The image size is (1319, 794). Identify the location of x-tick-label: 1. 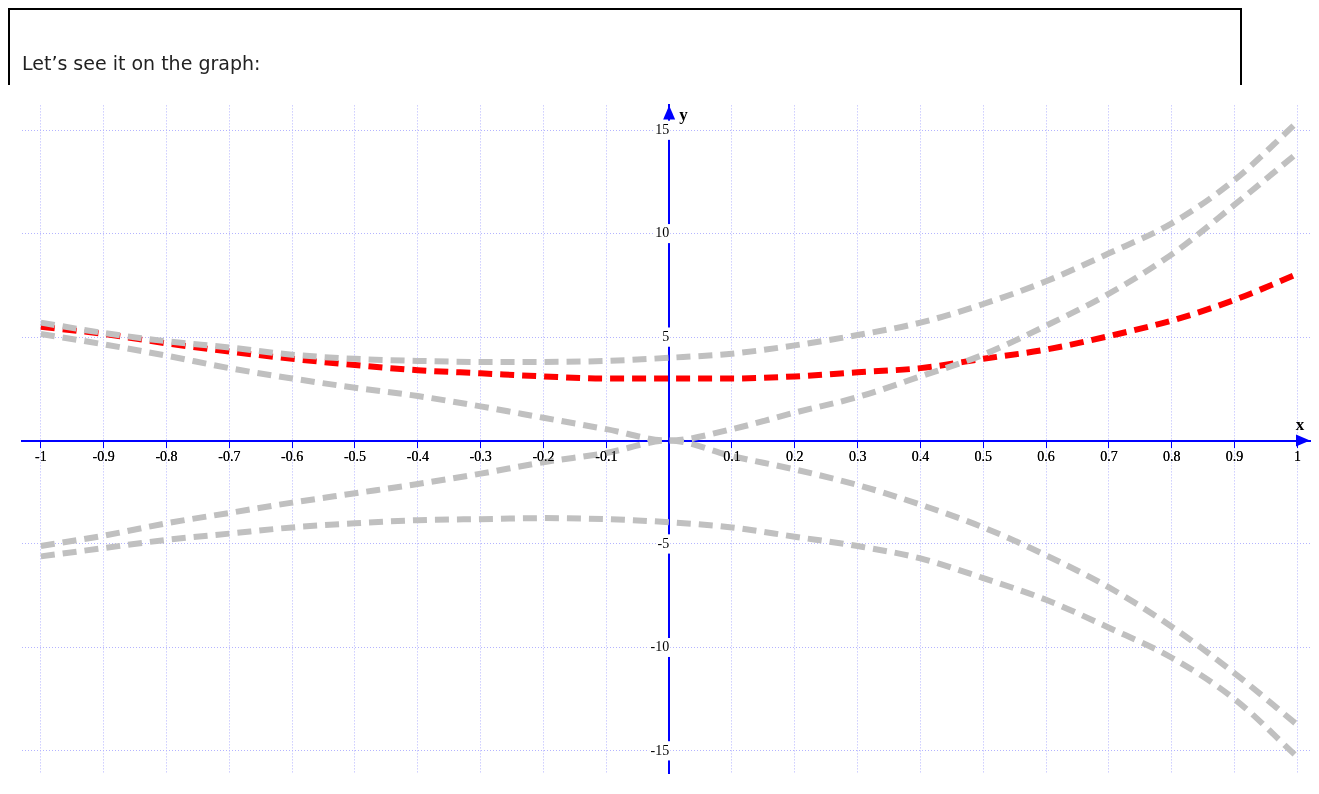
(1297, 456).